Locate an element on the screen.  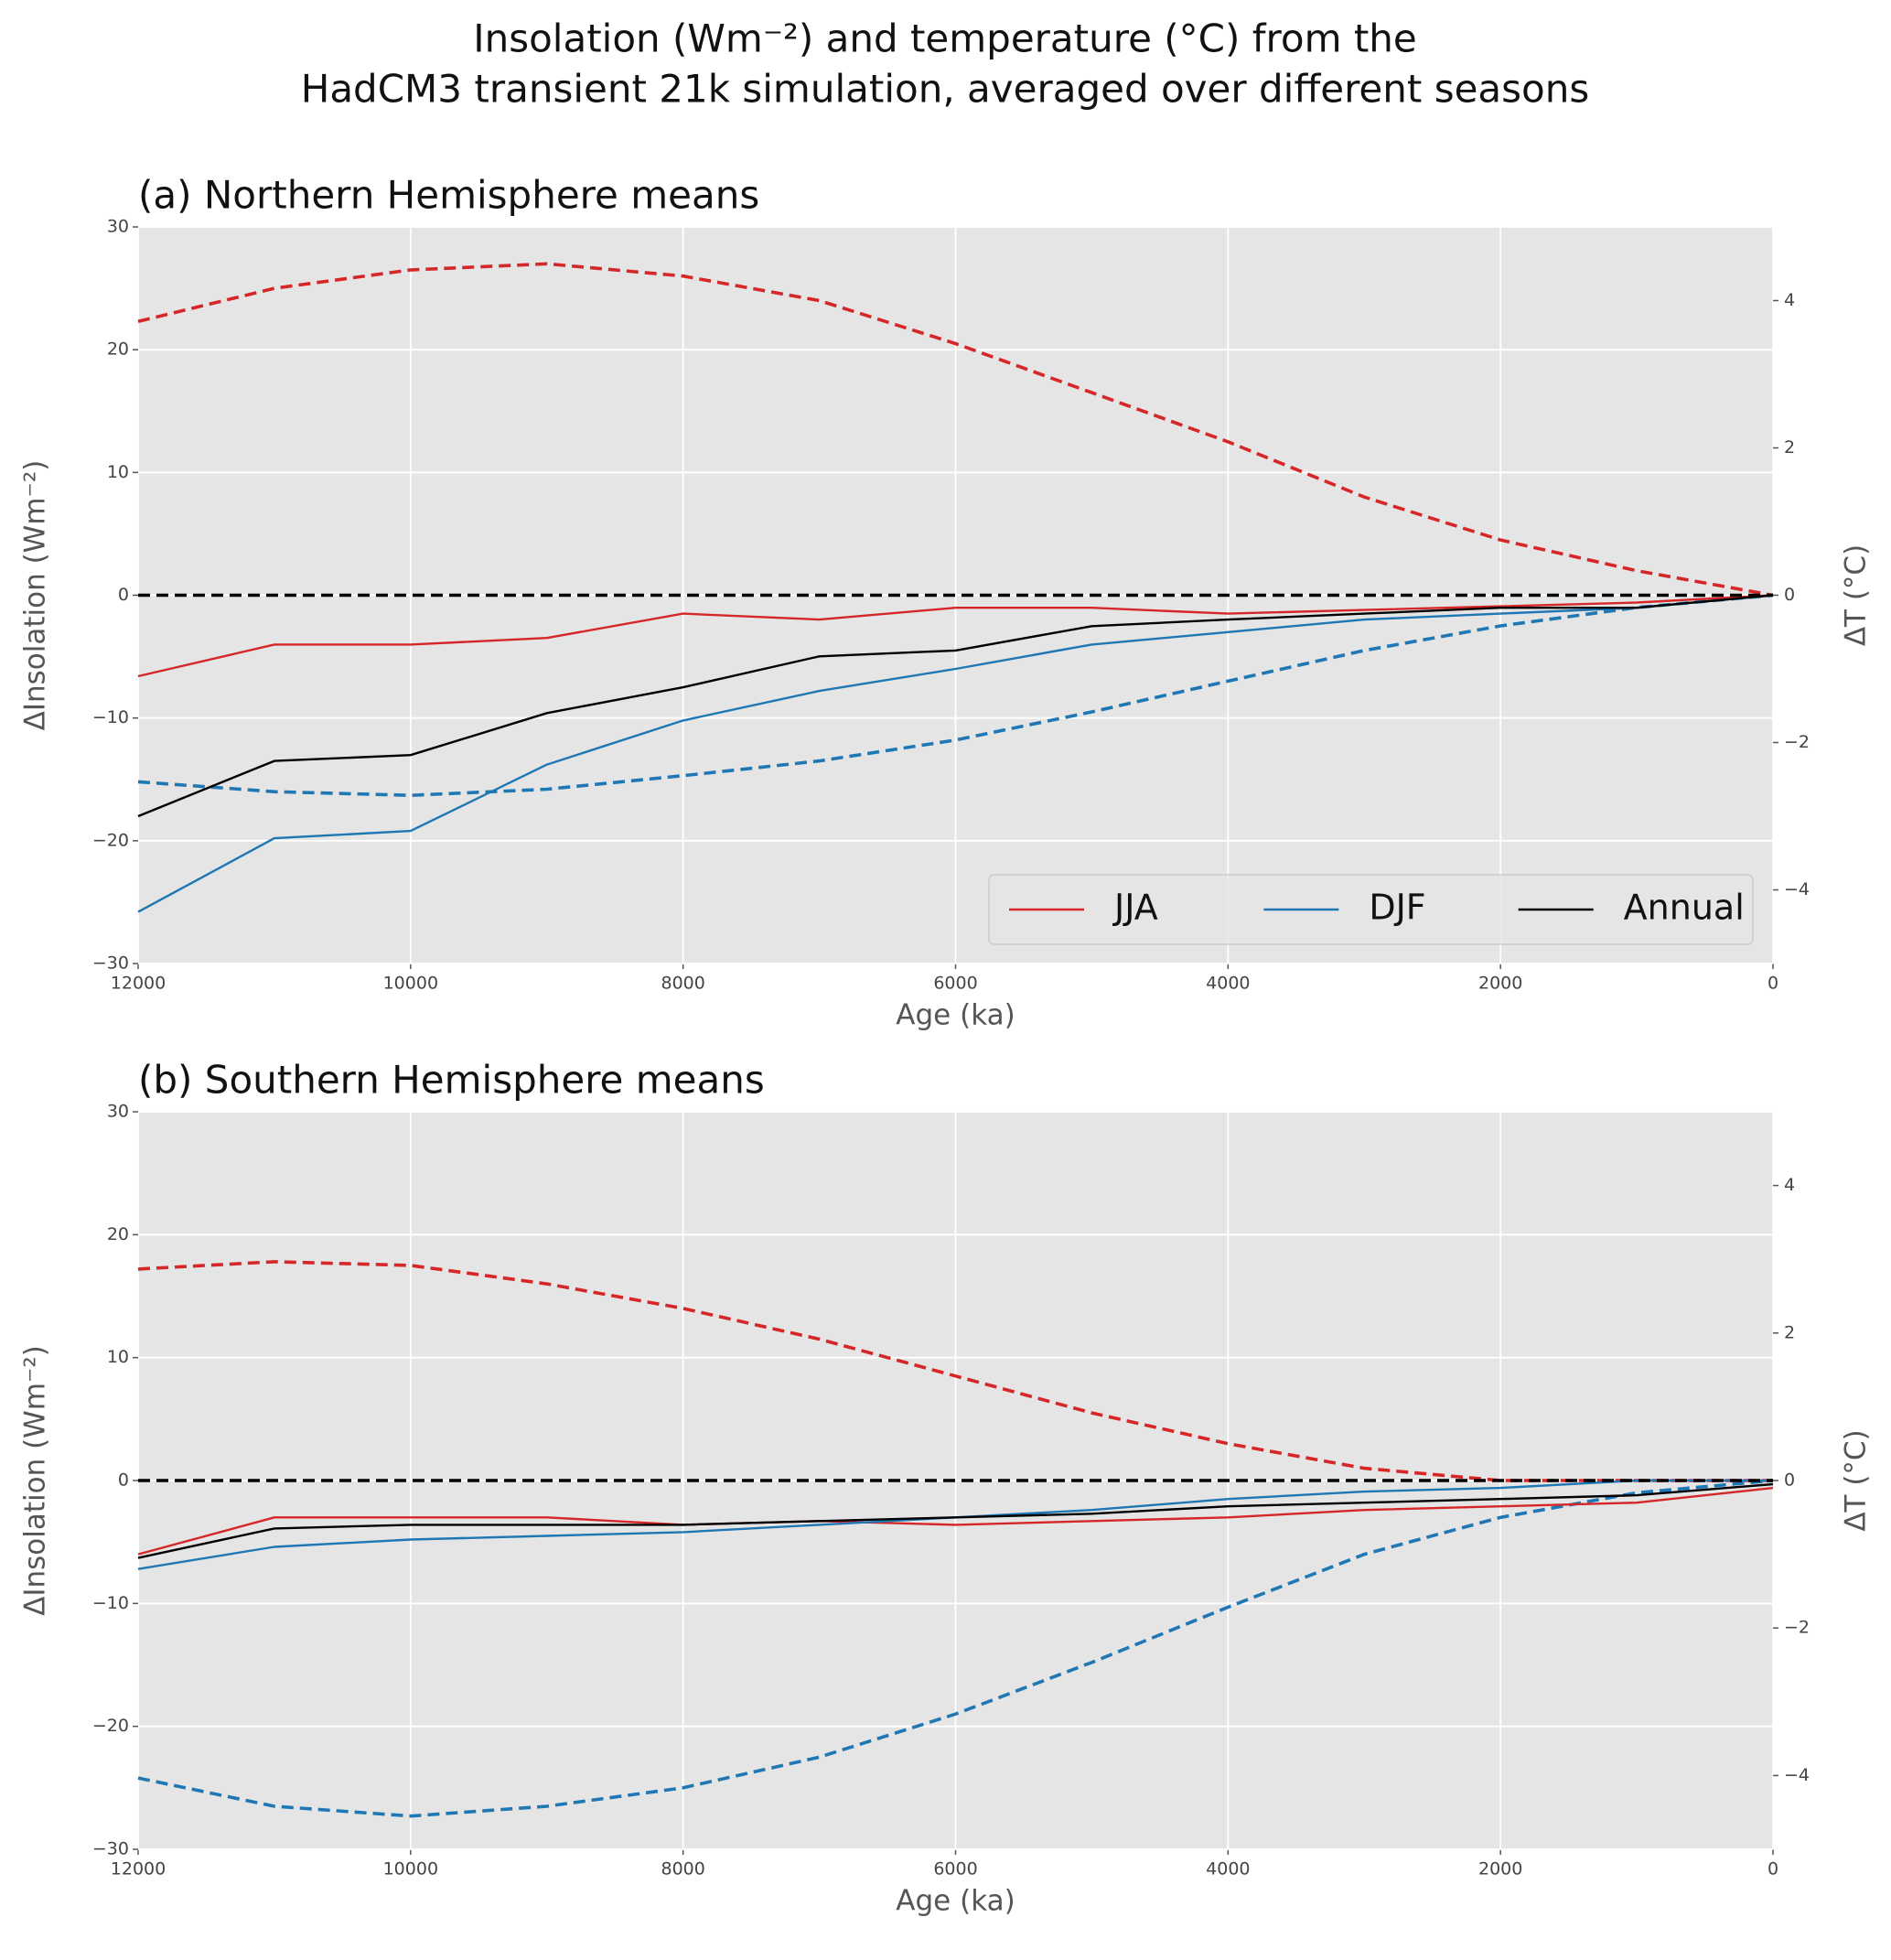
legend-box is located at coordinates (1371, 909).